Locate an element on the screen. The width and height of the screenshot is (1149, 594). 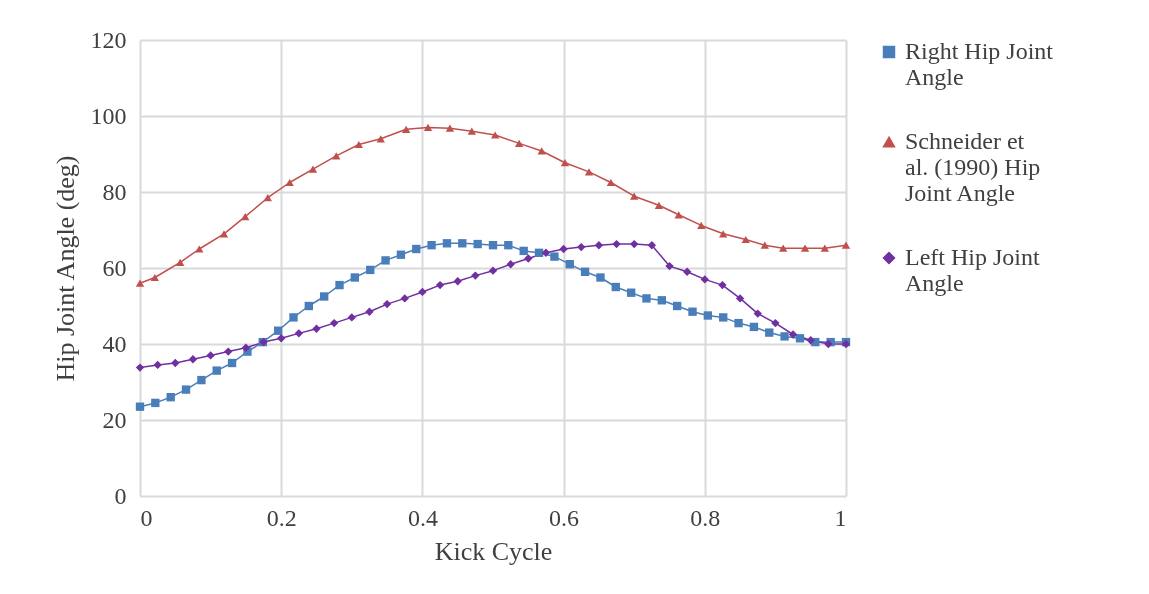
x-axis-title: Kick Cycle is located at coordinates (493, 551).